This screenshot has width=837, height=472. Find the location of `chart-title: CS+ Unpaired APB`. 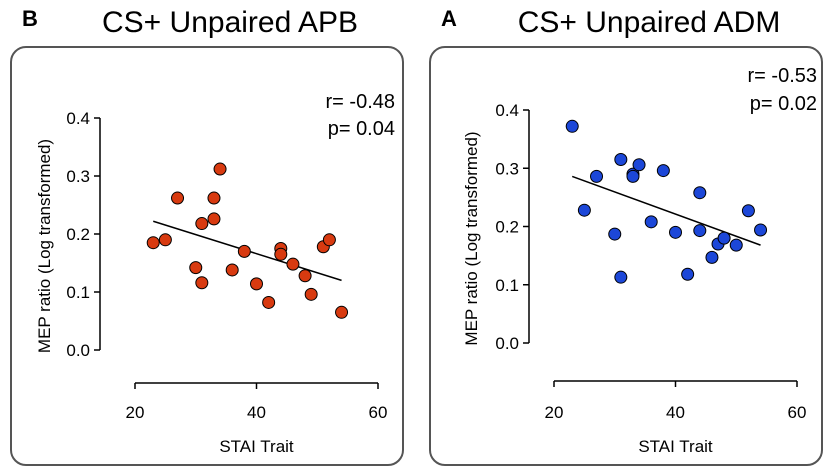

chart-title: CS+ Unpaired APB is located at coordinates (230, 22).